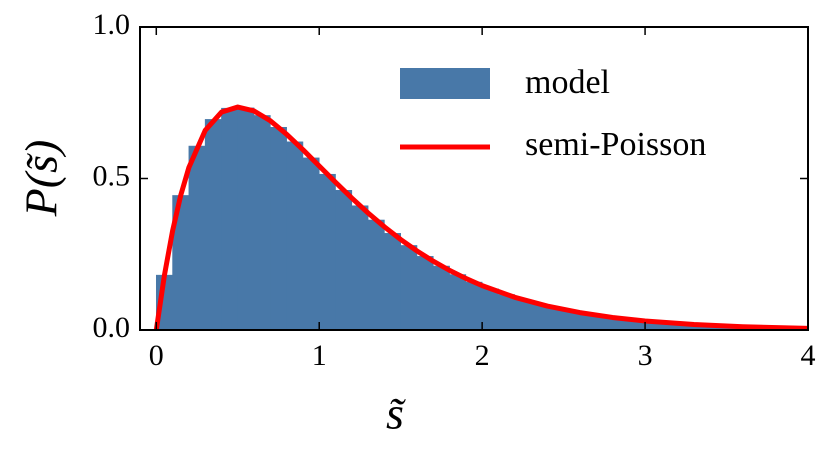 This screenshot has width=832, height=453. Describe the element at coordinates (112, 24) in the screenshot. I see `y-tick-label: 1.0` at that location.